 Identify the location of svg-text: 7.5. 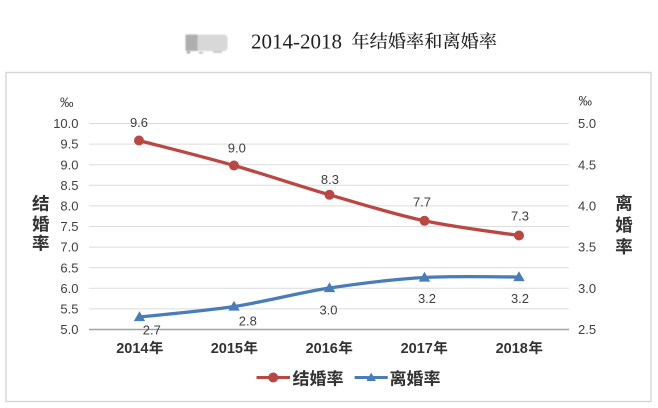
(69, 226).